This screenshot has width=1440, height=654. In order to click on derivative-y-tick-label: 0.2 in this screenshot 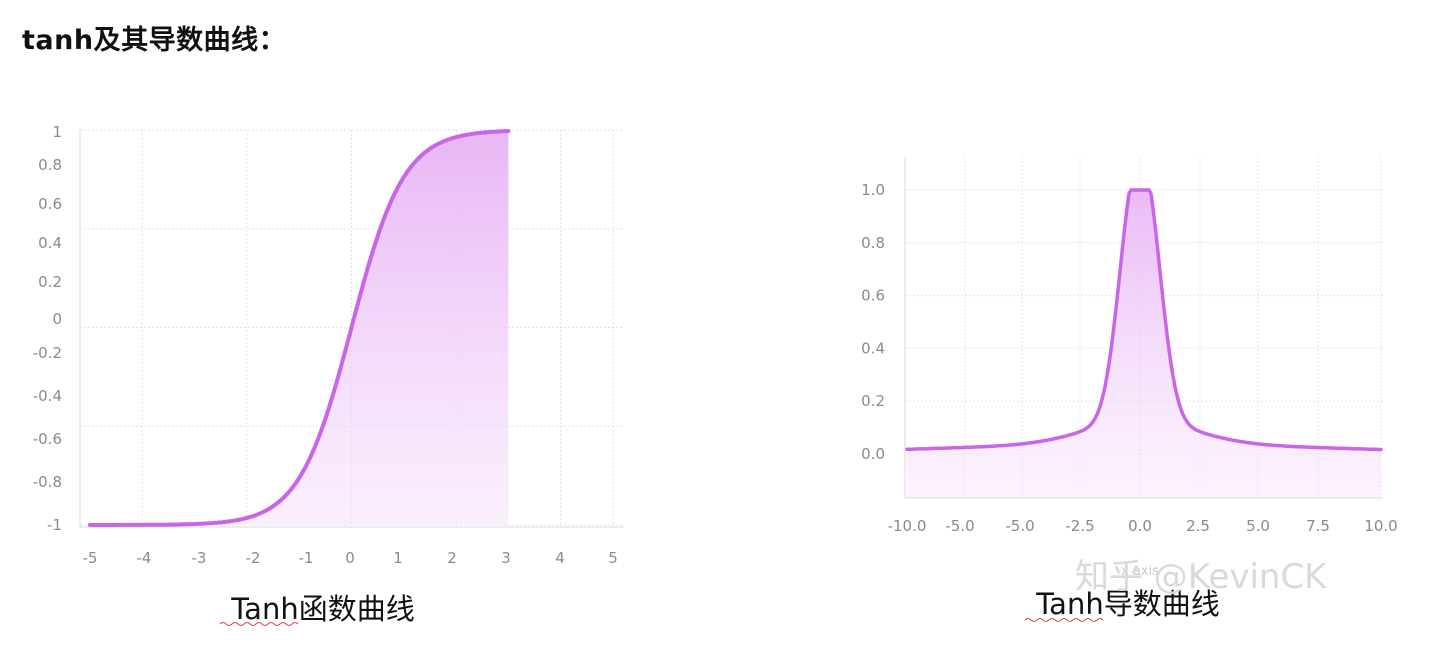, I will do `click(873, 401)`.